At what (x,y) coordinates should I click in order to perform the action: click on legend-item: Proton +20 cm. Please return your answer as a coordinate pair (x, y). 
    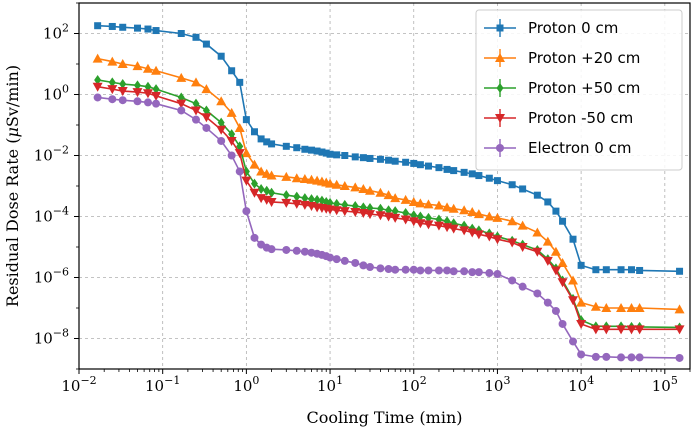
    Looking at the image, I should click on (562, 58).